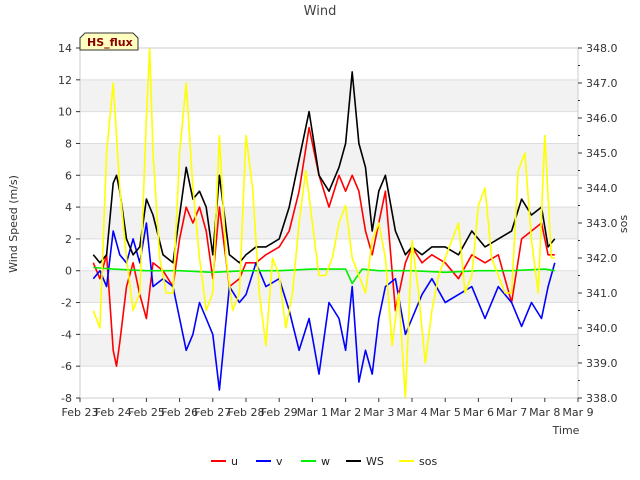 This screenshot has width=640, height=480. Describe the element at coordinates (66, 334) in the screenshot. I see `y-tick-label: -4` at that location.